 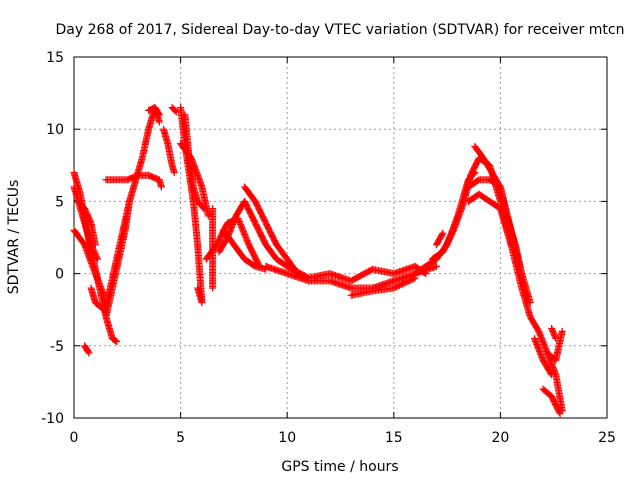 I want to click on x-tick-label: 10, so click(x=287, y=438).